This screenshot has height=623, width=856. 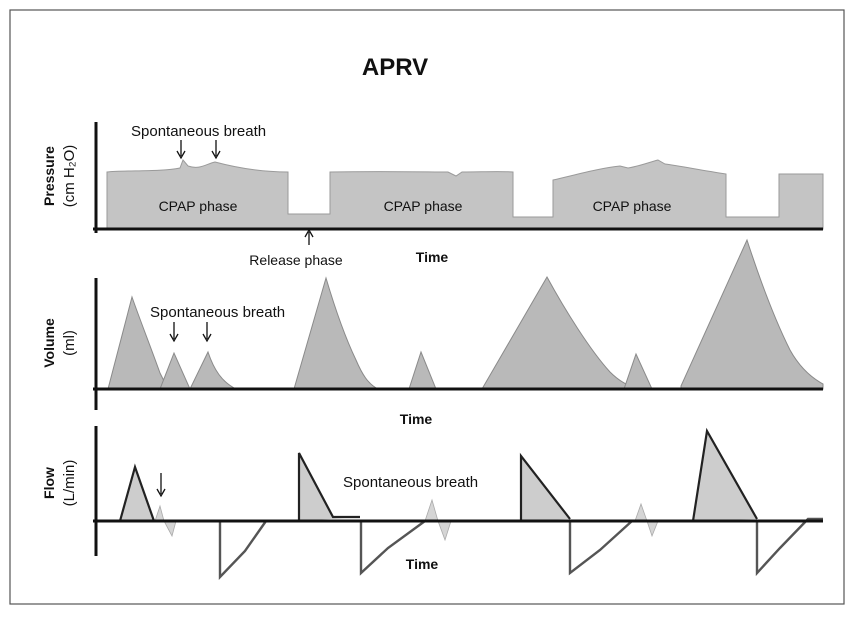 What do you see at coordinates (198, 131) in the screenshot?
I see `pressure-spontaneous-label: Spontaneous breath` at bounding box center [198, 131].